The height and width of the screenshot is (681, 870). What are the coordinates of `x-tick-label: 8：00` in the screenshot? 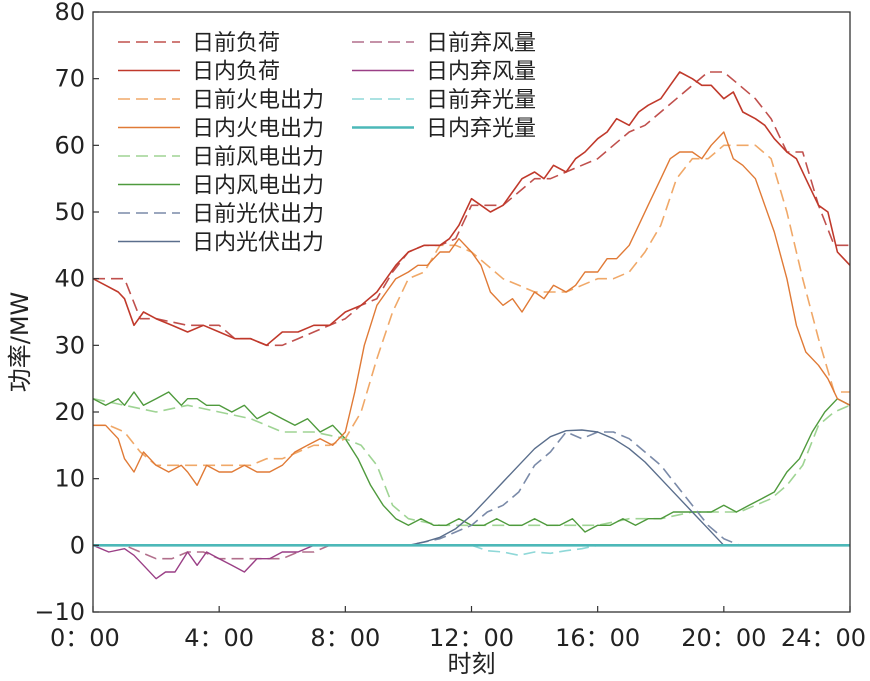 It's located at (345, 638).